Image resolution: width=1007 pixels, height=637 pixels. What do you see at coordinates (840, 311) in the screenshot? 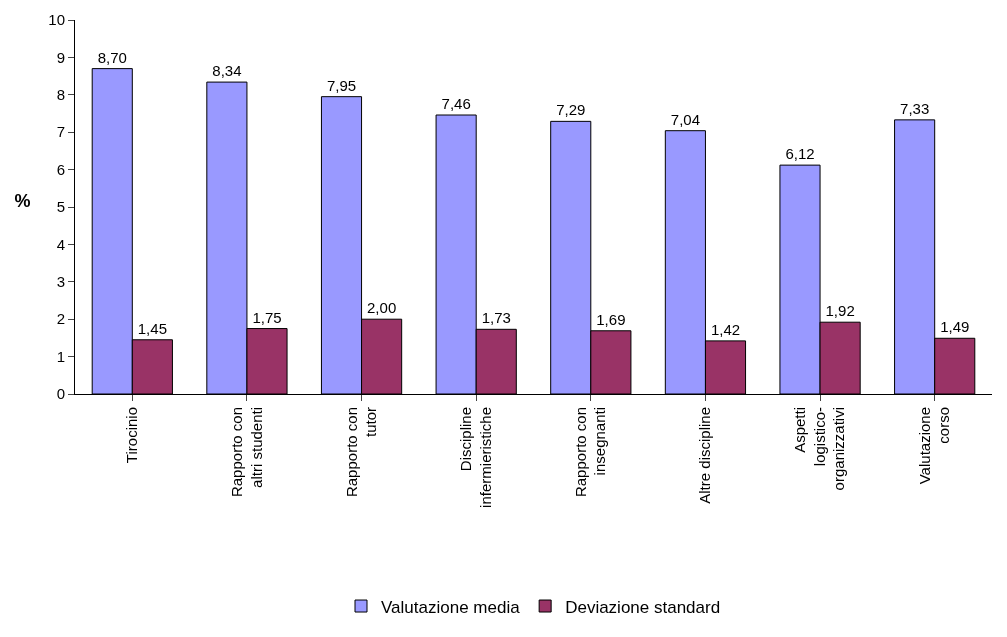
I see `data-label: 1,92` at bounding box center [840, 311].